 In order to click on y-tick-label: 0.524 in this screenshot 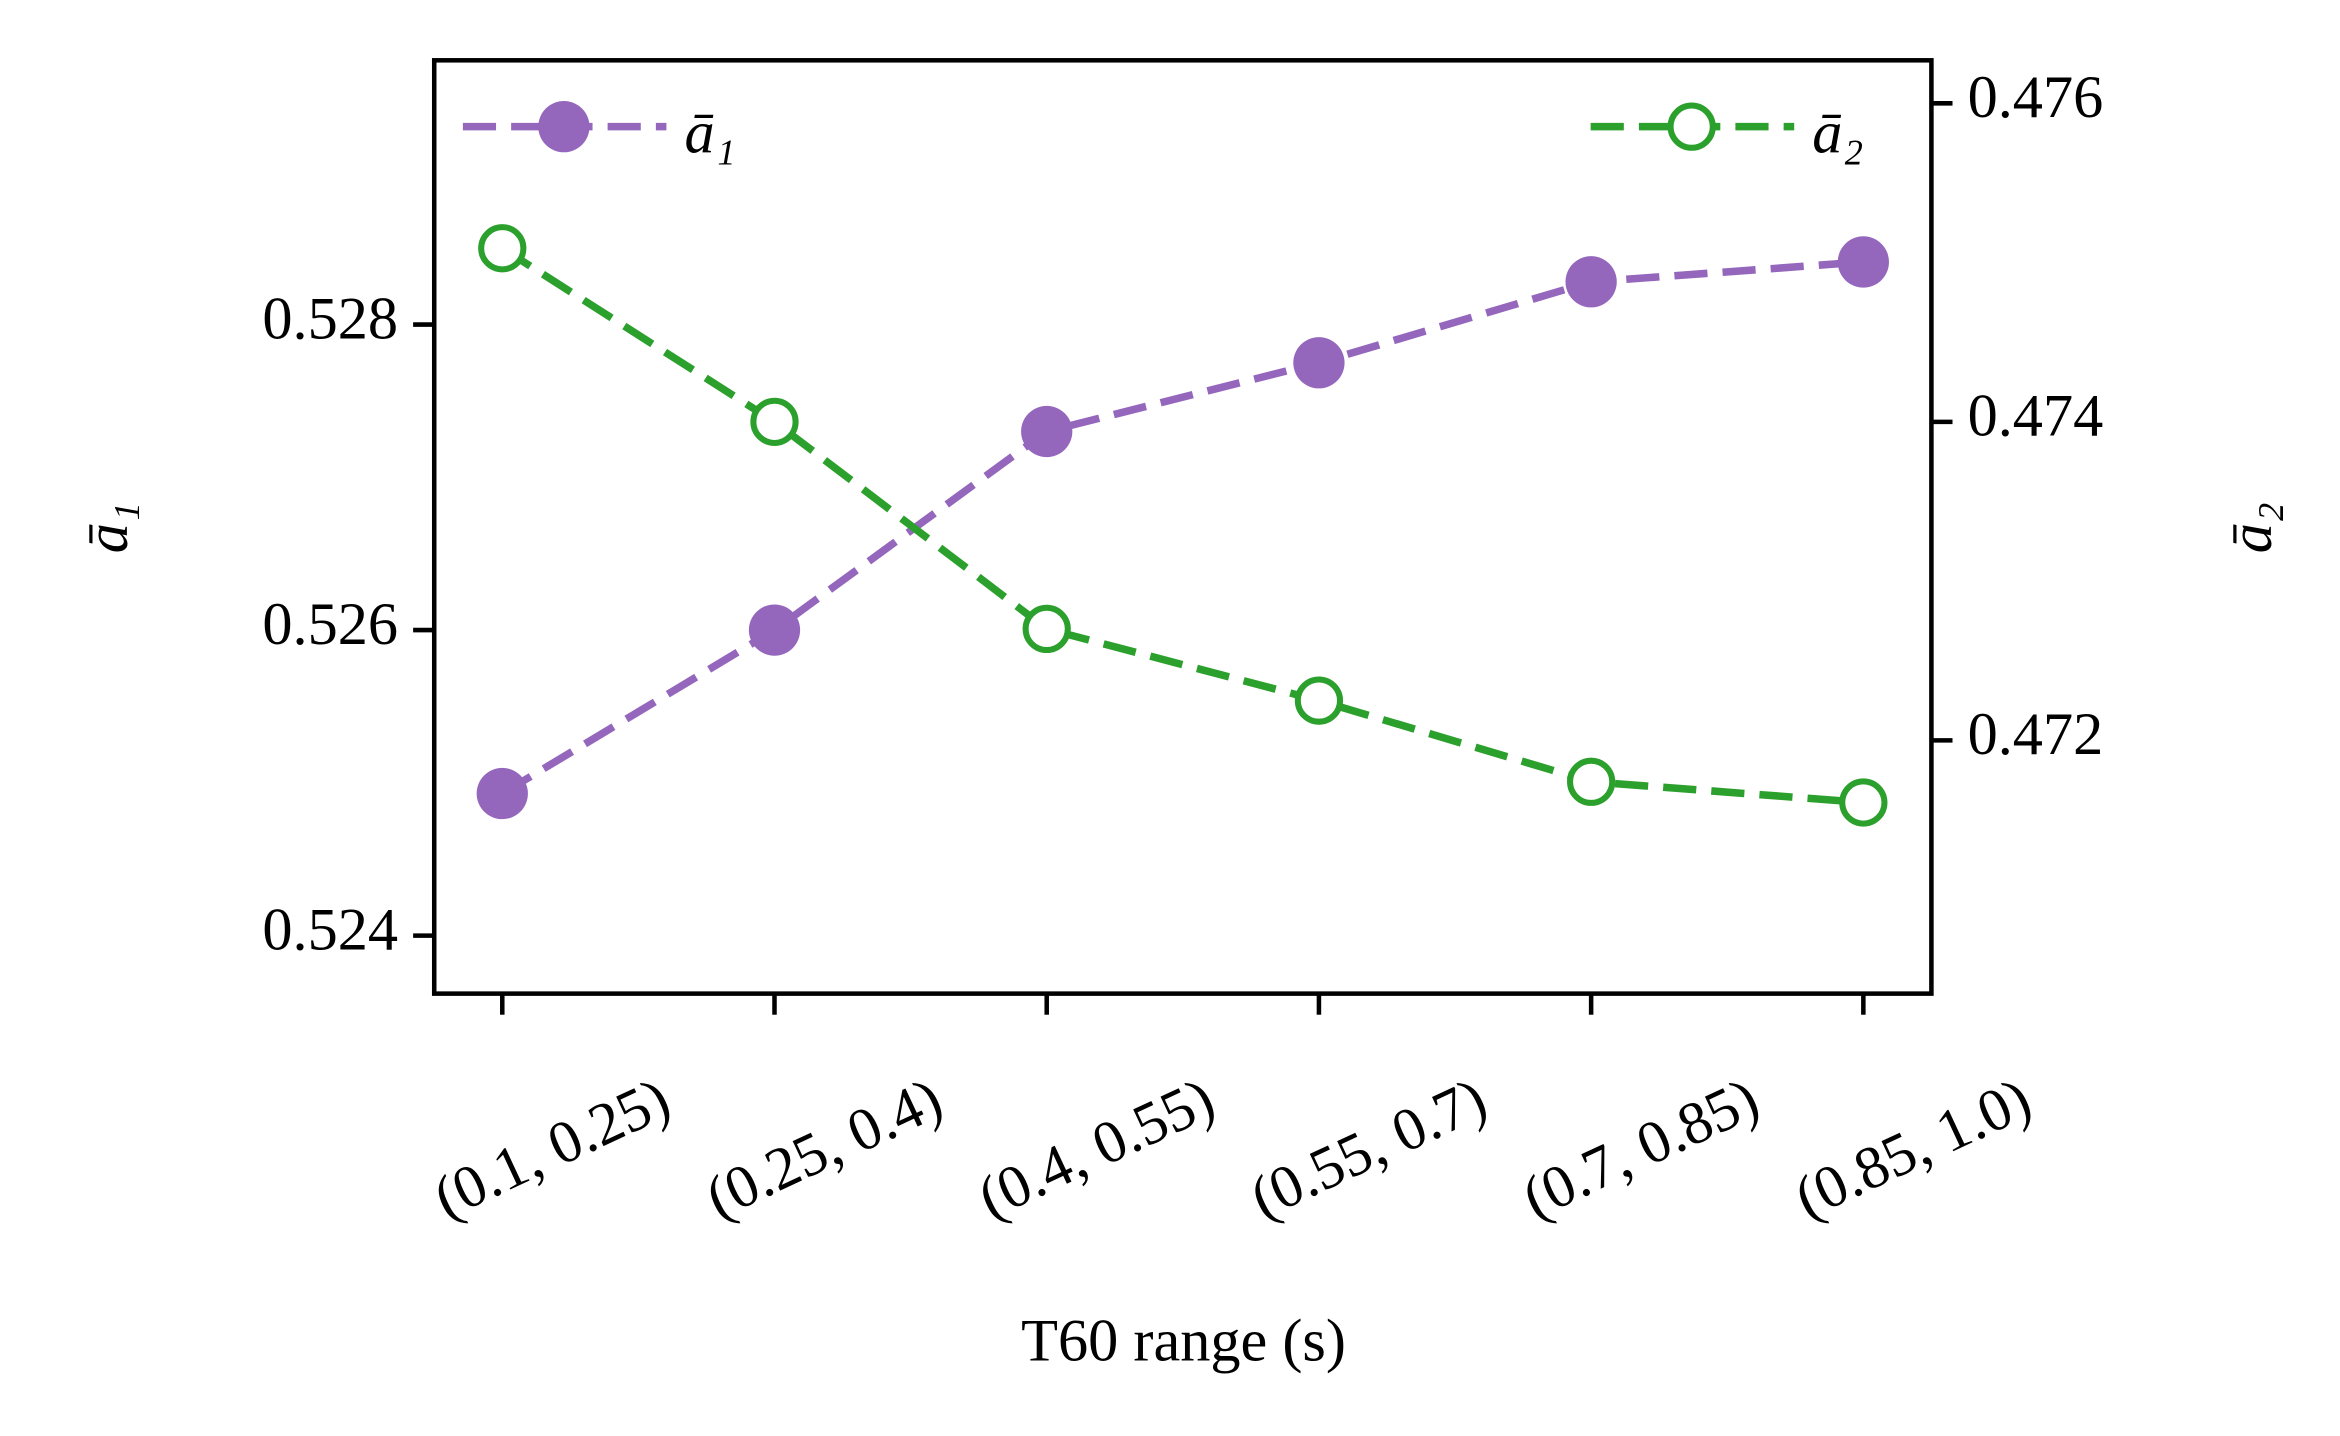, I will do `click(330, 929)`.